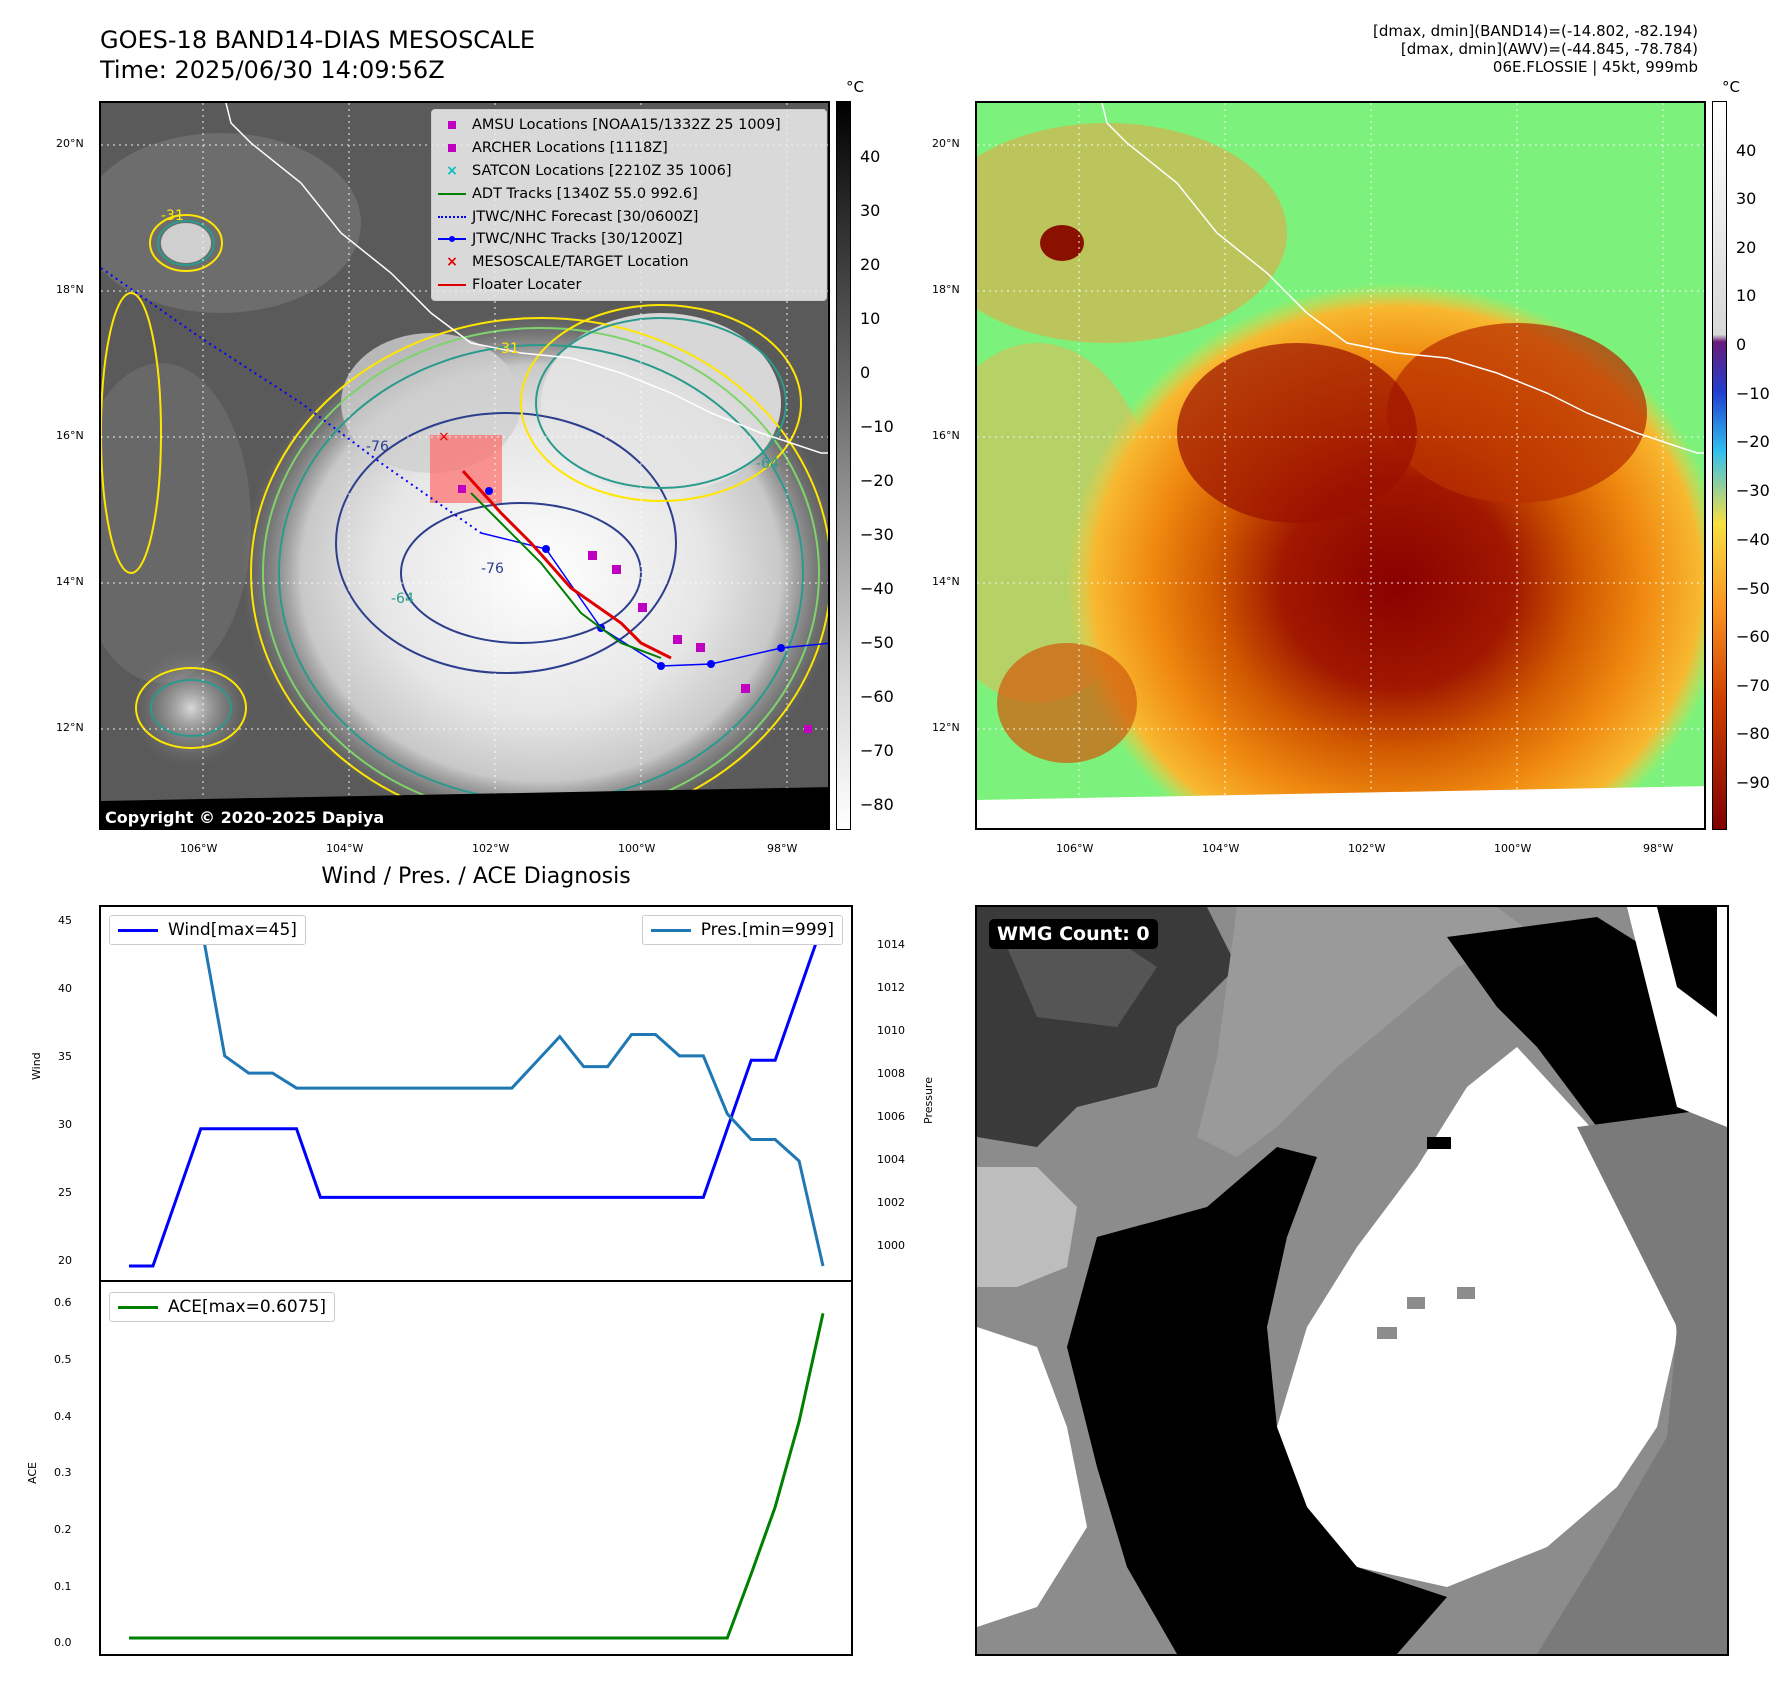 This screenshot has width=1792, height=1690. What do you see at coordinates (36, 1066) in the screenshot?
I see `wind-axis-label: Wind` at bounding box center [36, 1066].